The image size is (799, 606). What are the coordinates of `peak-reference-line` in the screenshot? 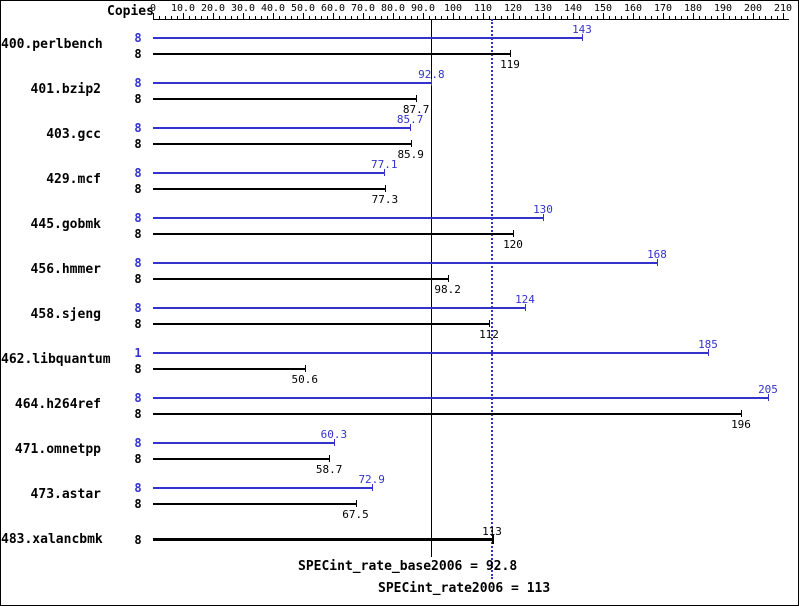 It's located at (492, 299).